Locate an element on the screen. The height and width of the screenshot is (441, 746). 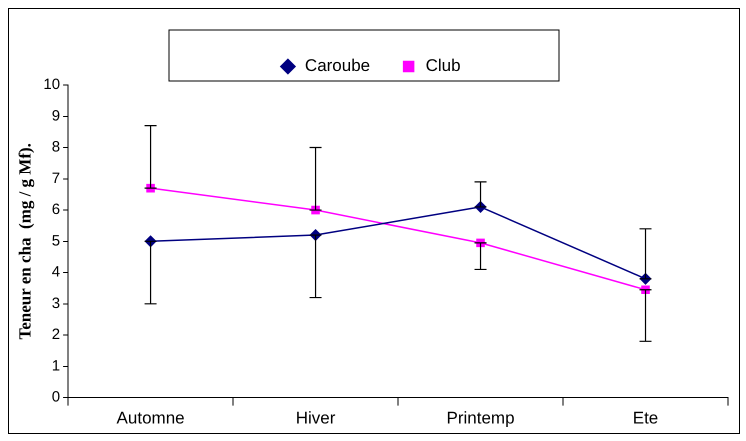
legend-label: Club is located at coordinates (443, 66).